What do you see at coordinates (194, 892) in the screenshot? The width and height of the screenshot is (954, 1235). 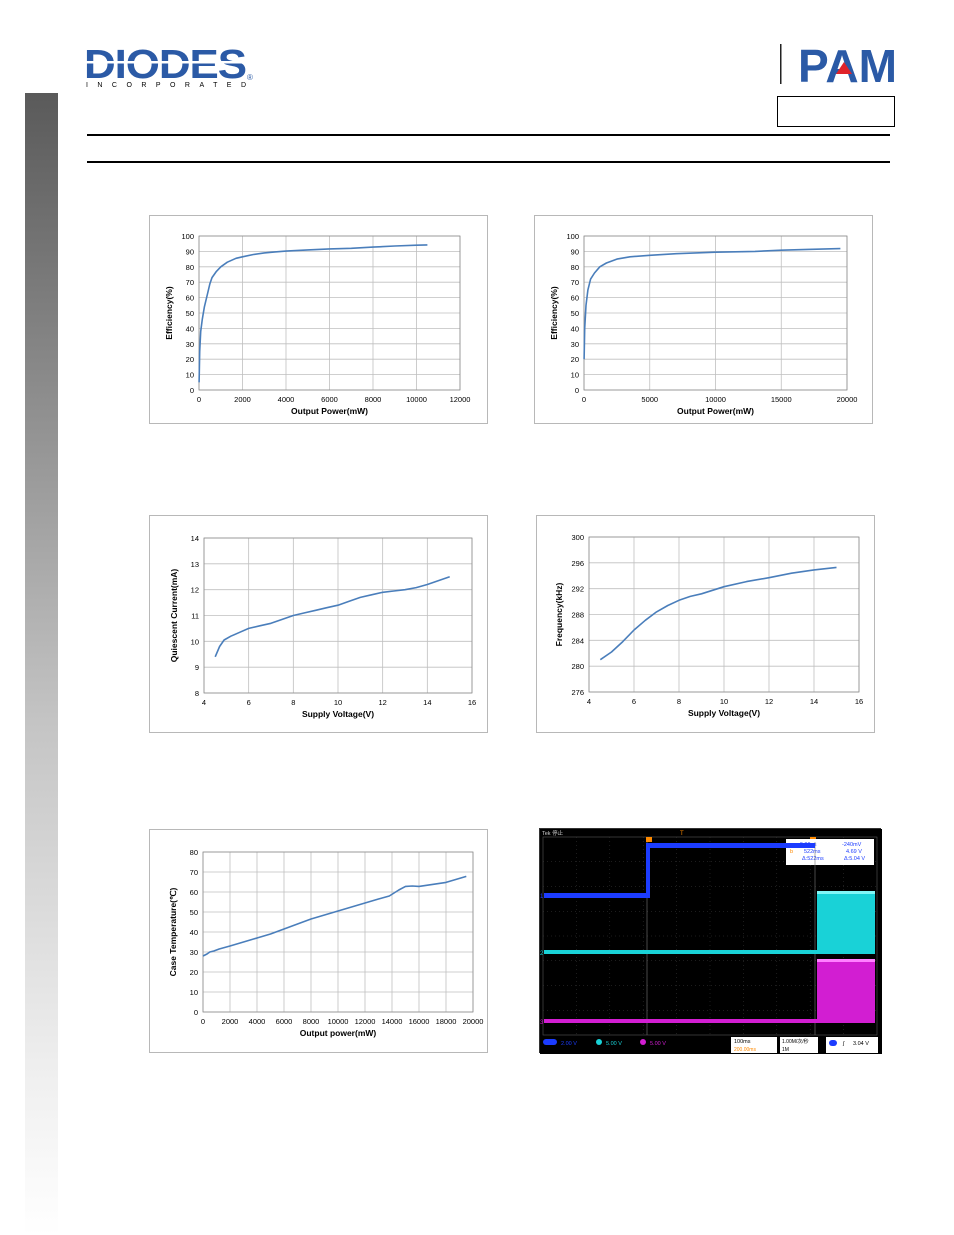 I see `y-tick-label: 60` at bounding box center [194, 892].